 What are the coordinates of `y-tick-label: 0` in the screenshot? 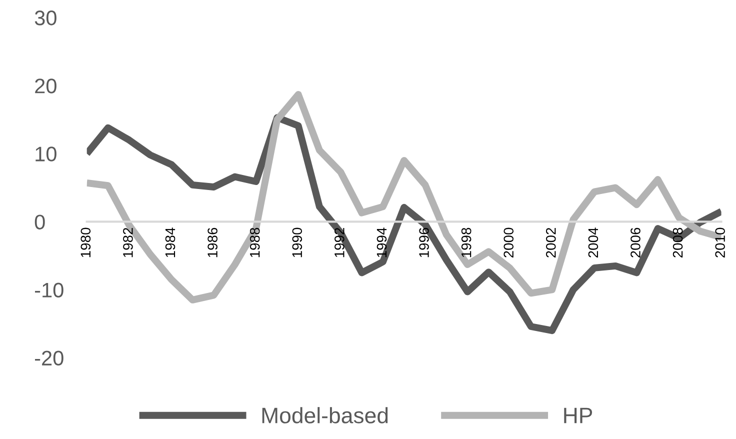 It's located at (39, 222).